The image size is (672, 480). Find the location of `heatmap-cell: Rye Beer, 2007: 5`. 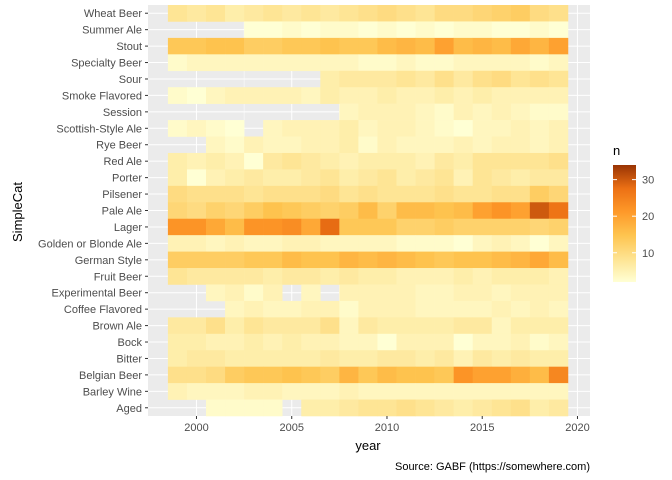

heatmap-cell: Rye Beer, 2007: 5 is located at coordinates (330, 145).